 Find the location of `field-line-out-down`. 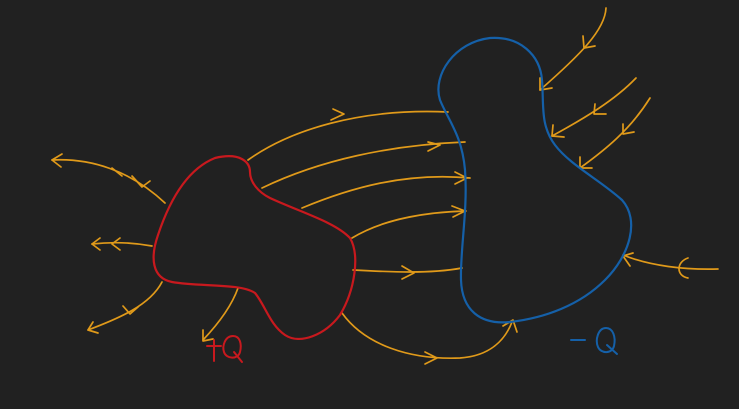

field-line-out-down is located at coordinates (220, 314).